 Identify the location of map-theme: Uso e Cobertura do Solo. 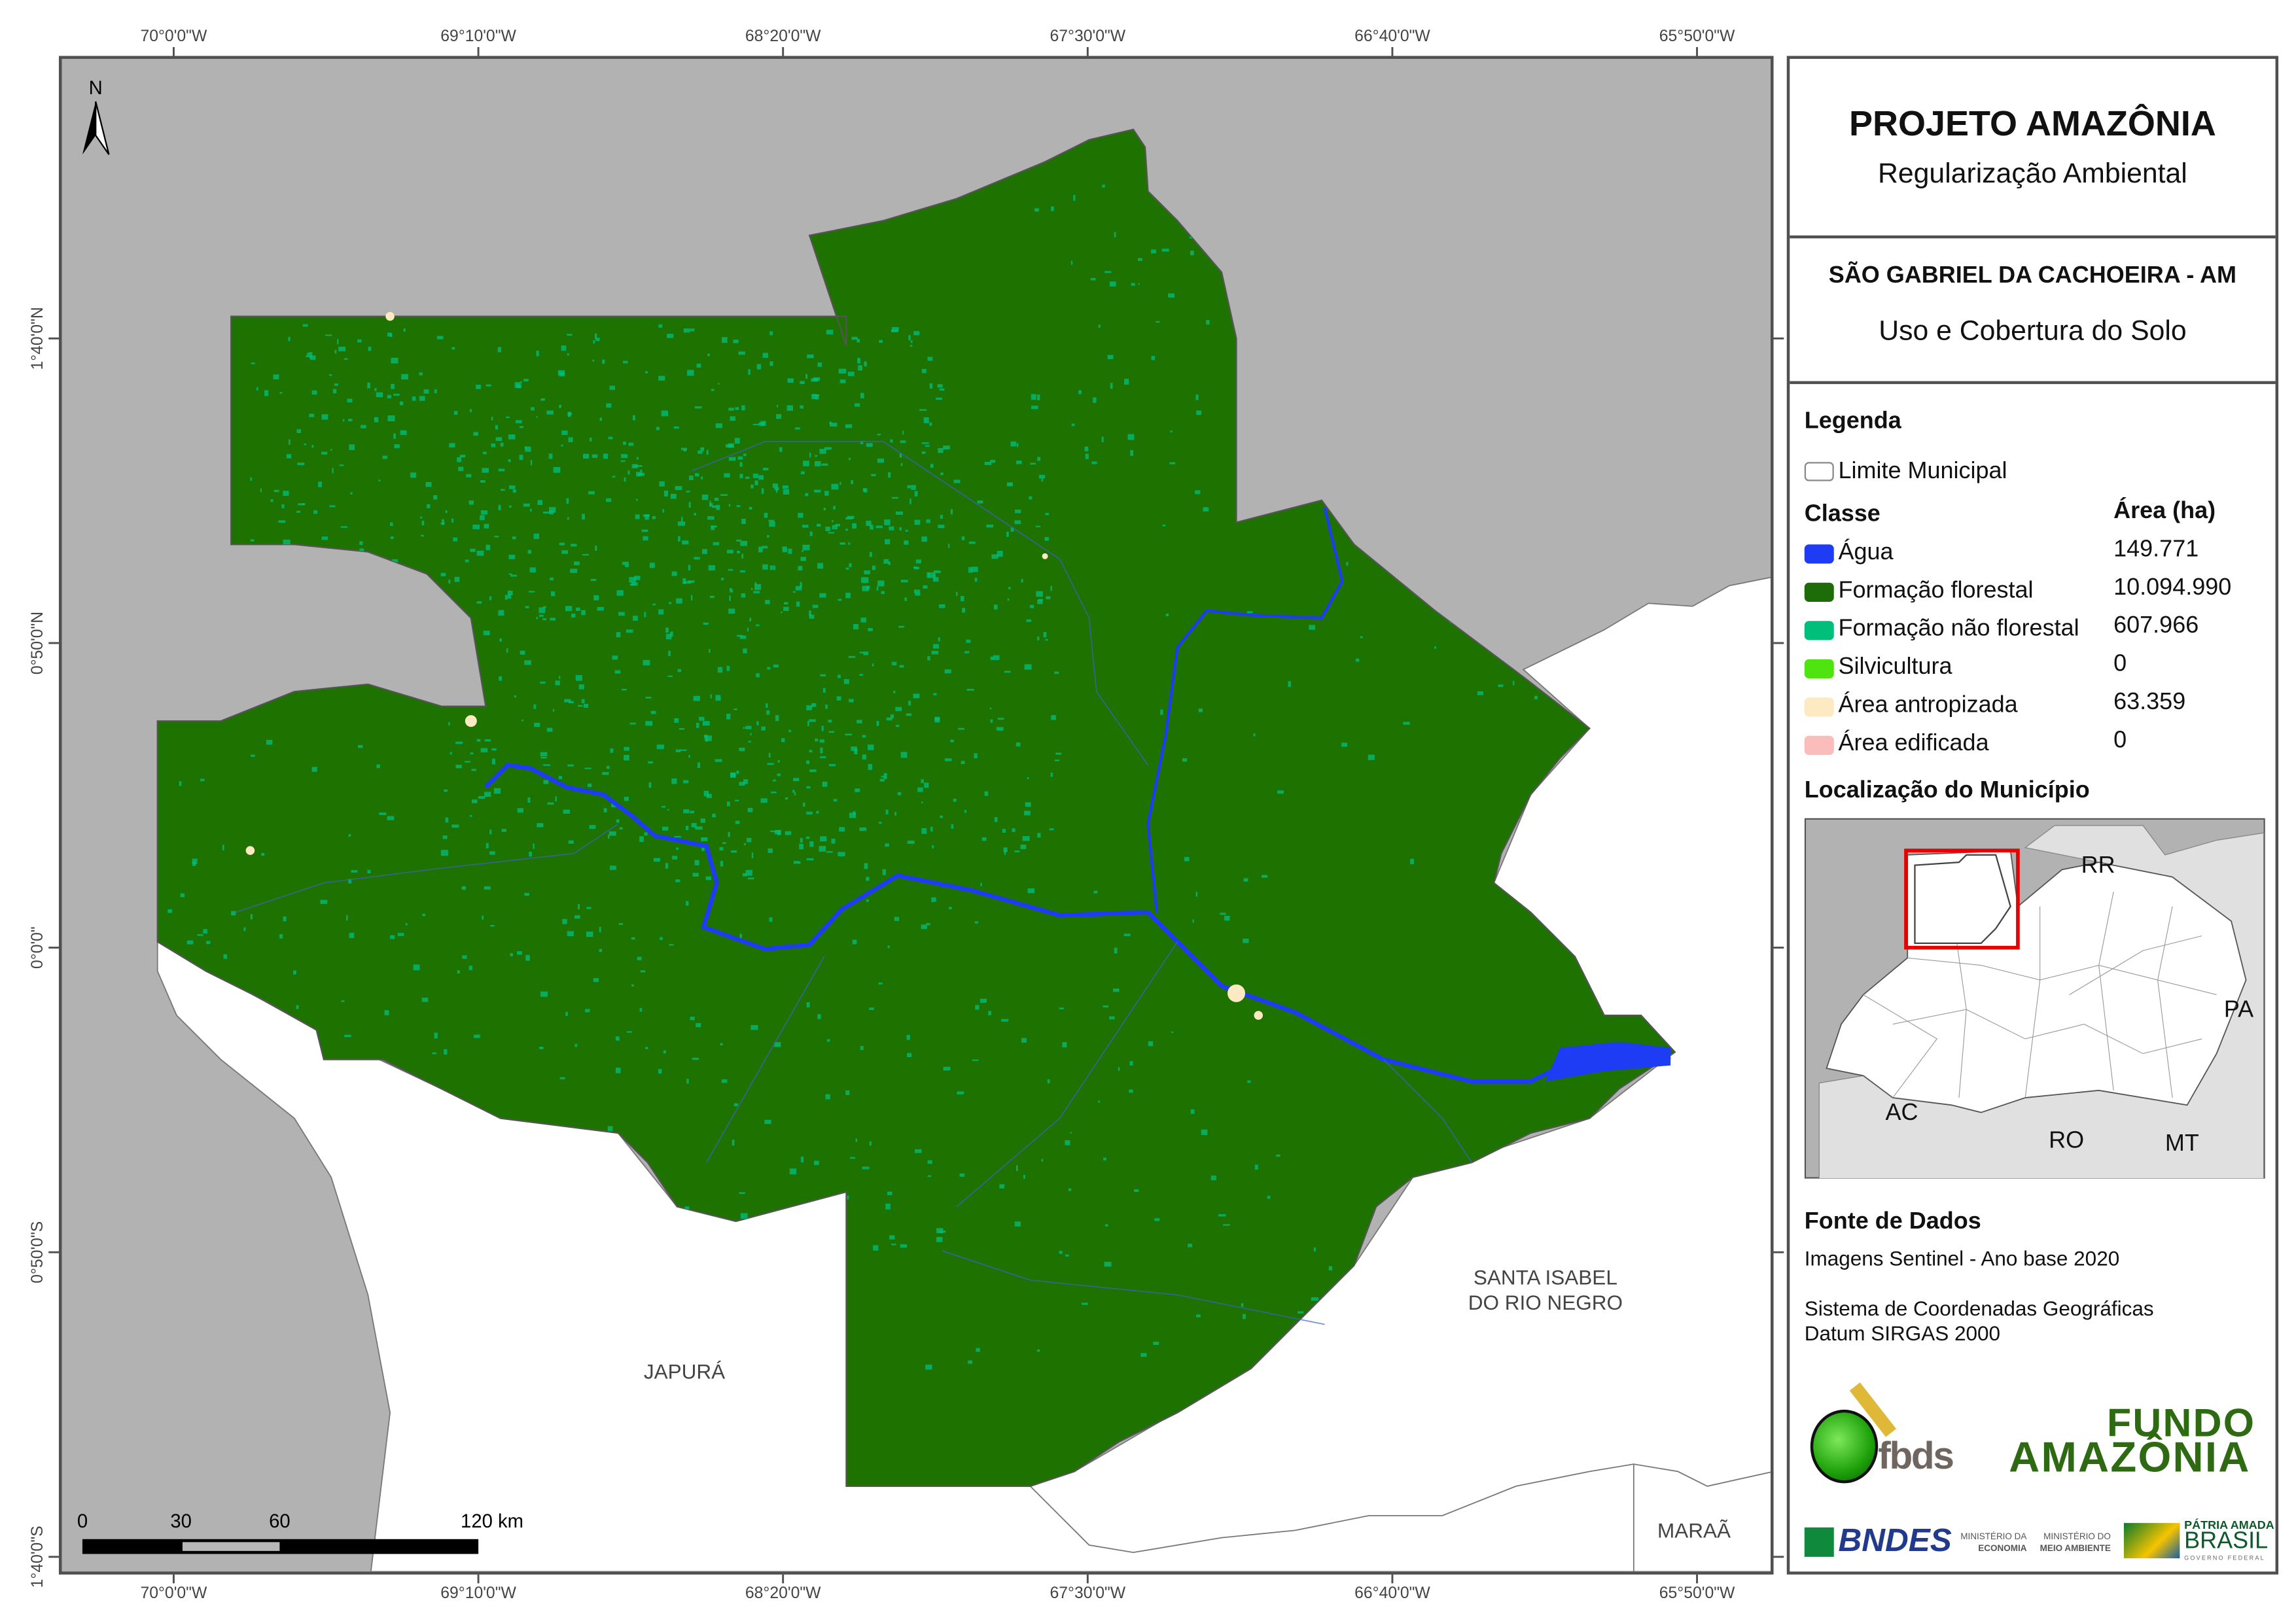
(2033, 331).